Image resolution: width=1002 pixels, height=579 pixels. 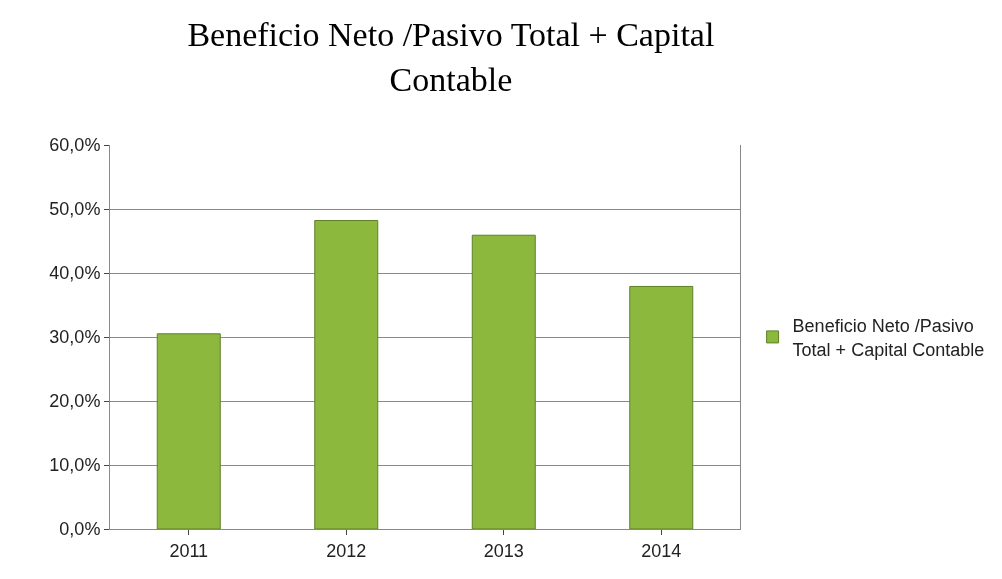 What do you see at coordinates (503, 550) in the screenshot?
I see `x-tick-label: 2013` at bounding box center [503, 550].